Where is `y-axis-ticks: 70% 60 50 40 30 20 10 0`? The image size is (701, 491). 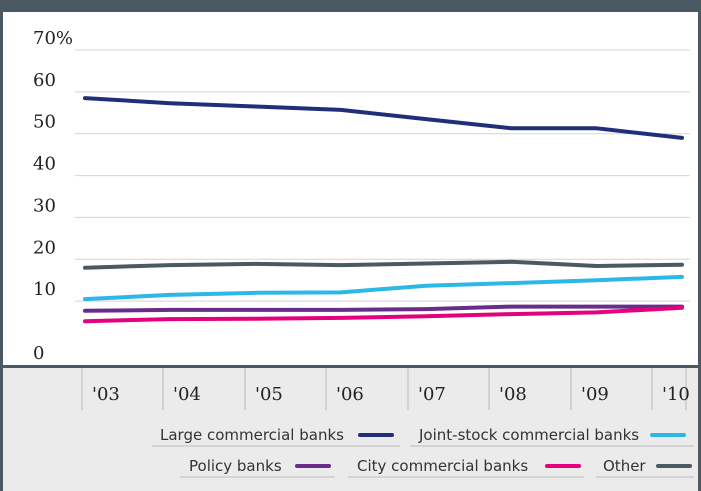 y-axis-ticks: 70% 60 50 40 30 20 10 0 is located at coordinates (53, 196).